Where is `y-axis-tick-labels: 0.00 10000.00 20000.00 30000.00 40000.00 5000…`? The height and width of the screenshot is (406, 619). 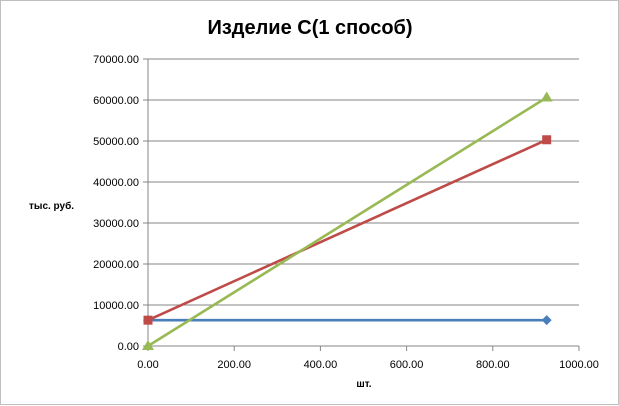 y-axis-tick-labels: 0.00 10000.00 20000.00 30000.00 40000.00 5000… is located at coordinates (116, 203).